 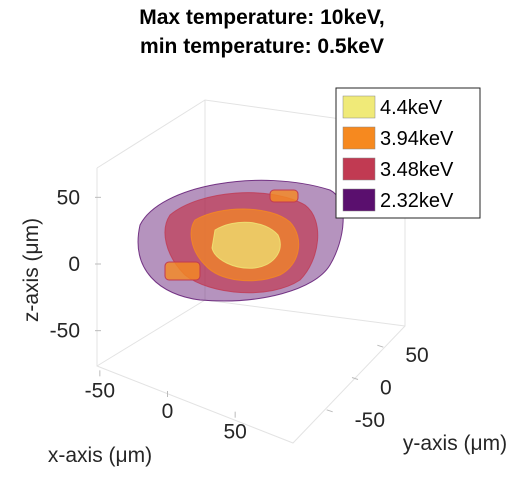 What do you see at coordinates (370, 420) in the screenshot?
I see `y-tick-label: -50` at bounding box center [370, 420].